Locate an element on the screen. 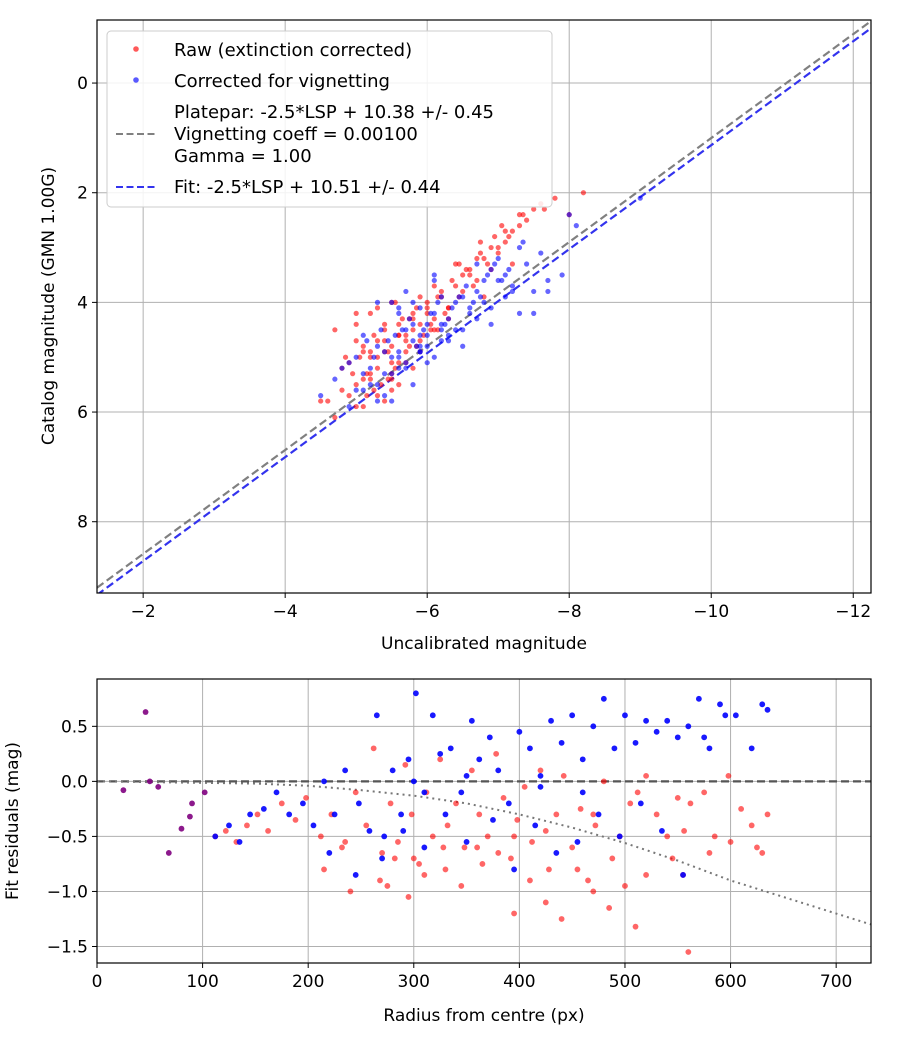 The width and height of the screenshot is (900, 1050). top-x-tick-label: −12 is located at coordinates (853, 612).